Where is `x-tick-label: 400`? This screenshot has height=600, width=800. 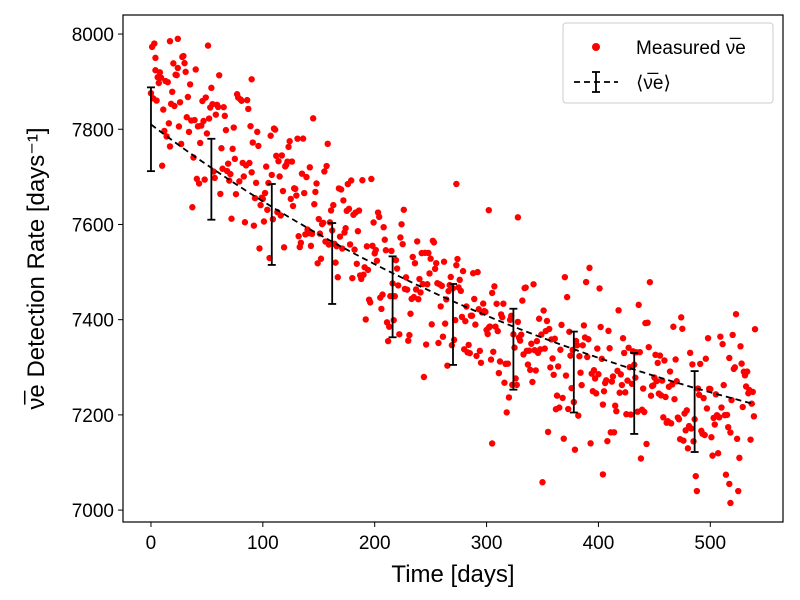
x-tick-label: 400 is located at coordinates (599, 543).